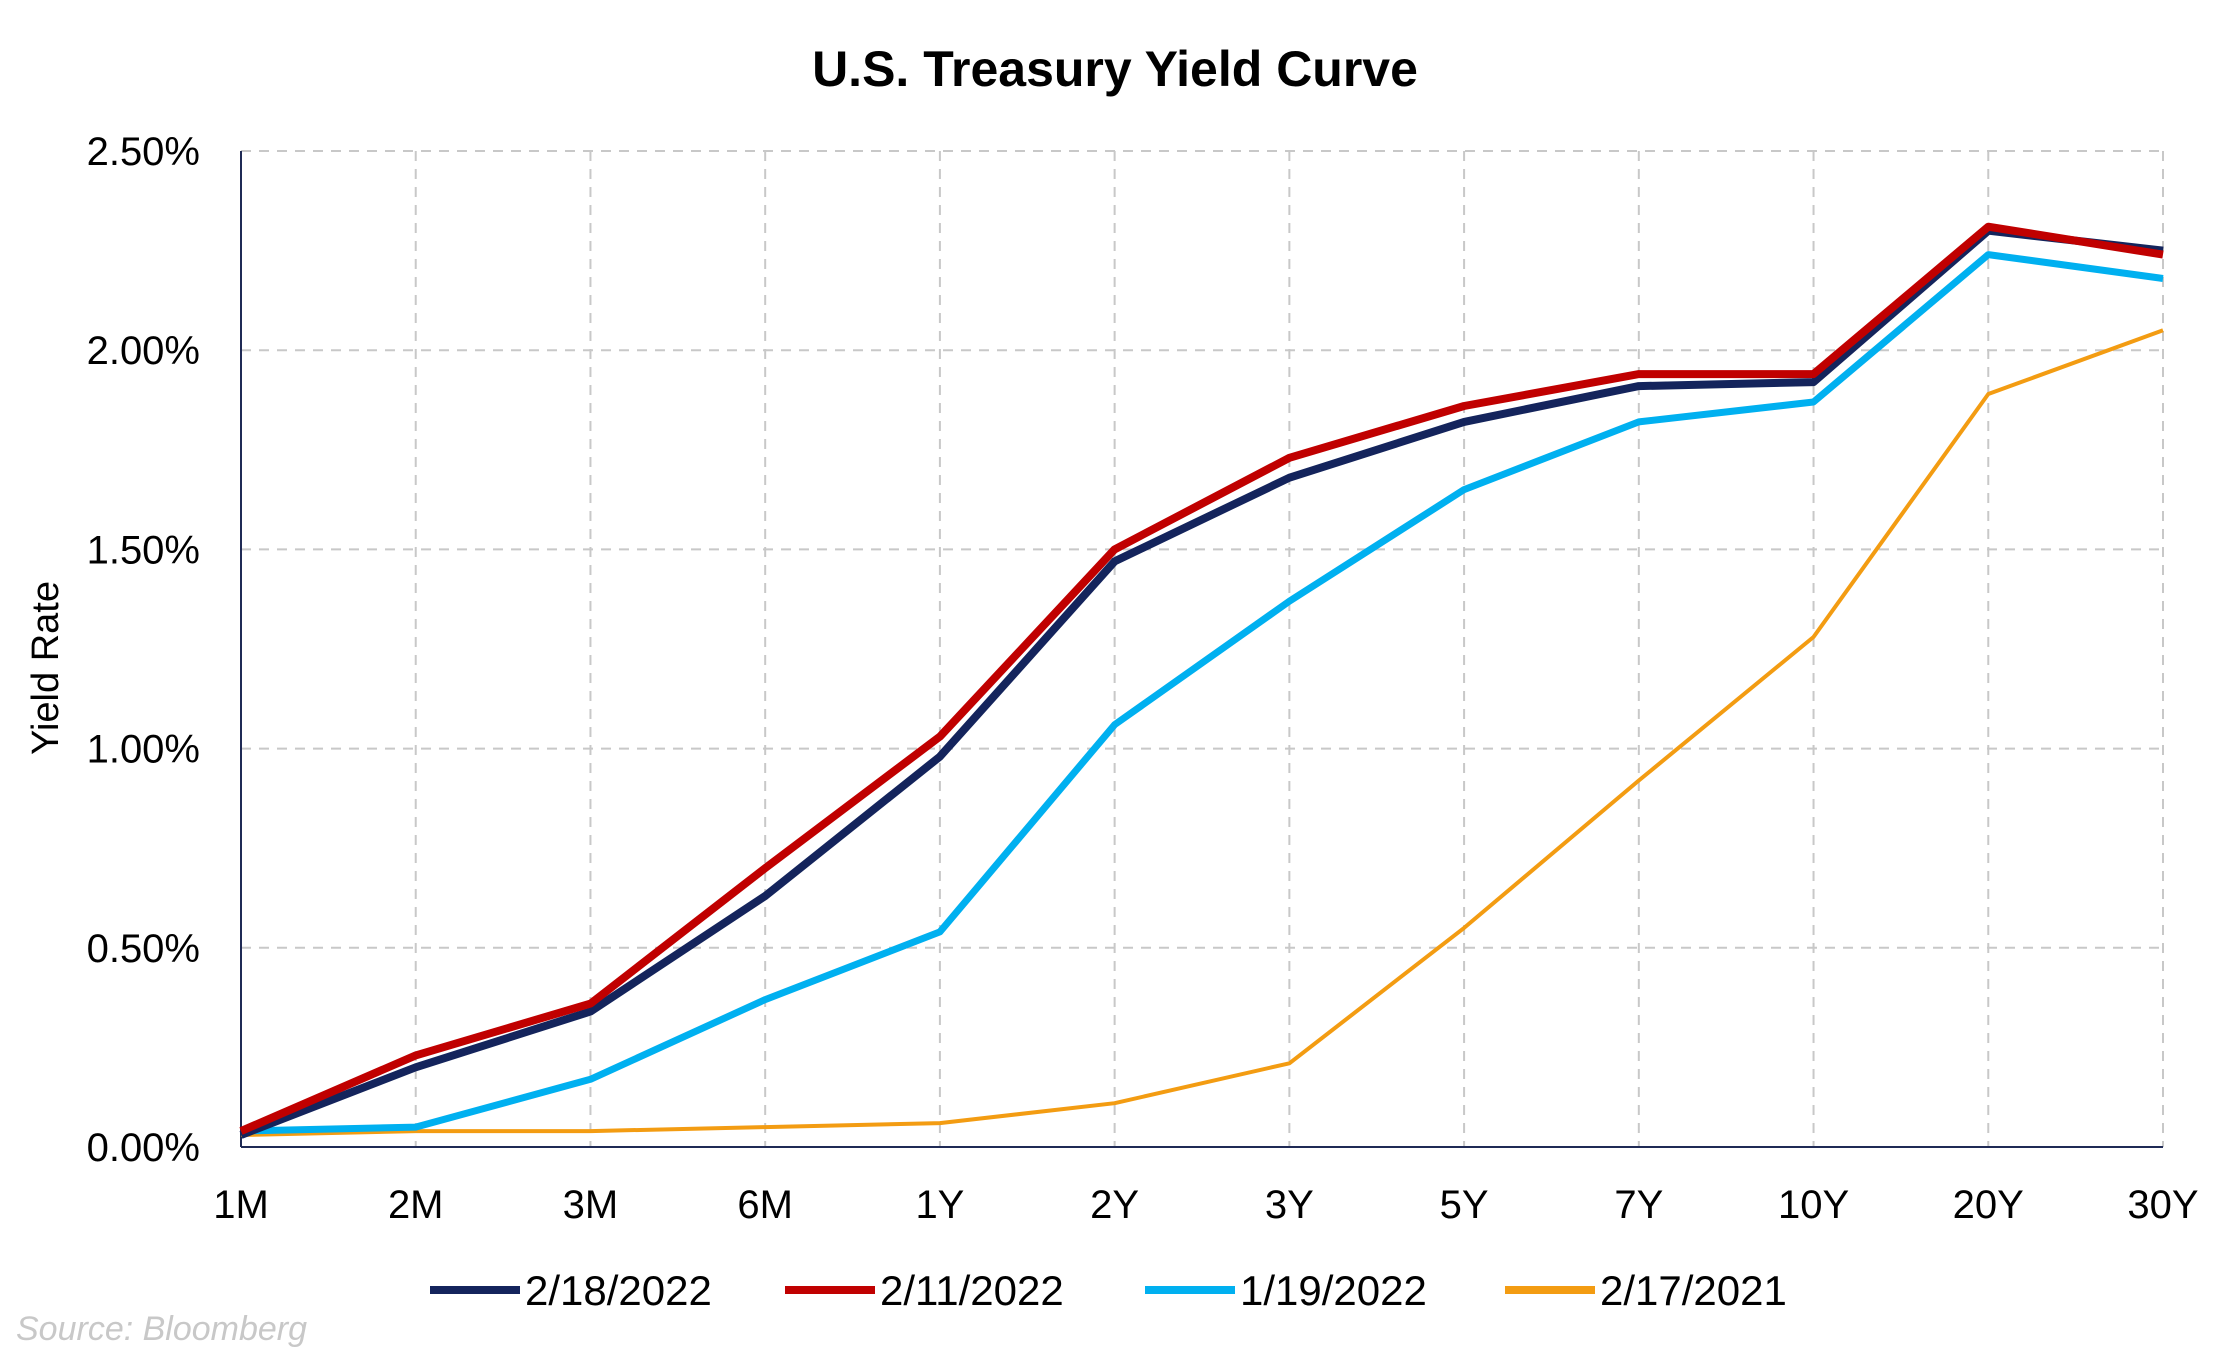 The image size is (2220, 1350). What do you see at coordinates (1115, 69) in the screenshot?
I see `chart-title: U.S. Treasury Yield Curve` at bounding box center [1115, 69].